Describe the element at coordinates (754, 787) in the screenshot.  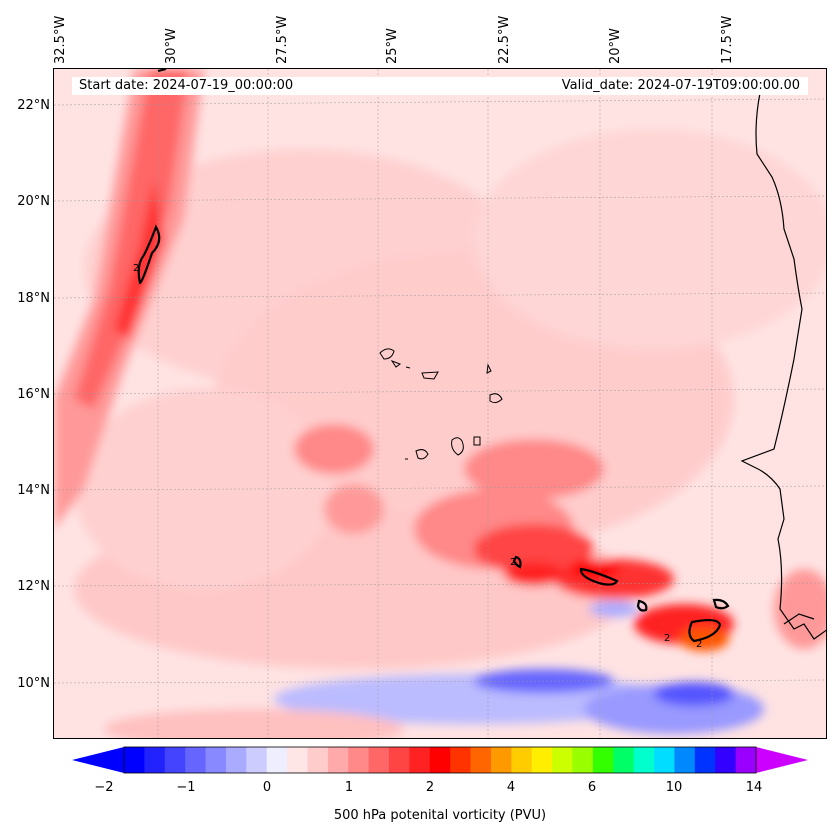
I see `colorbar-tick: 14` at that location.